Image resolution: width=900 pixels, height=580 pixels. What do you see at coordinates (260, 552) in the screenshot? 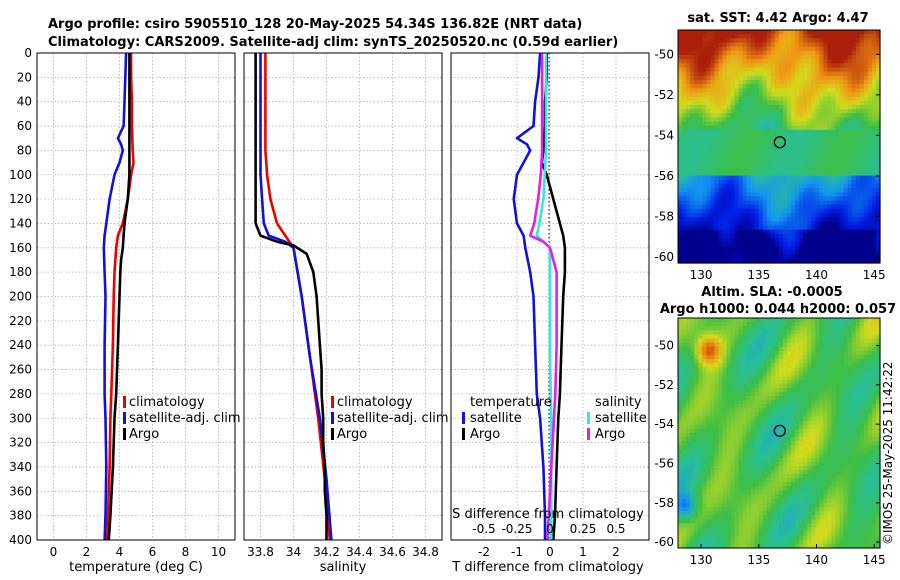
I see `x-tick-label: 33.8` at bounding box center [260, 552].